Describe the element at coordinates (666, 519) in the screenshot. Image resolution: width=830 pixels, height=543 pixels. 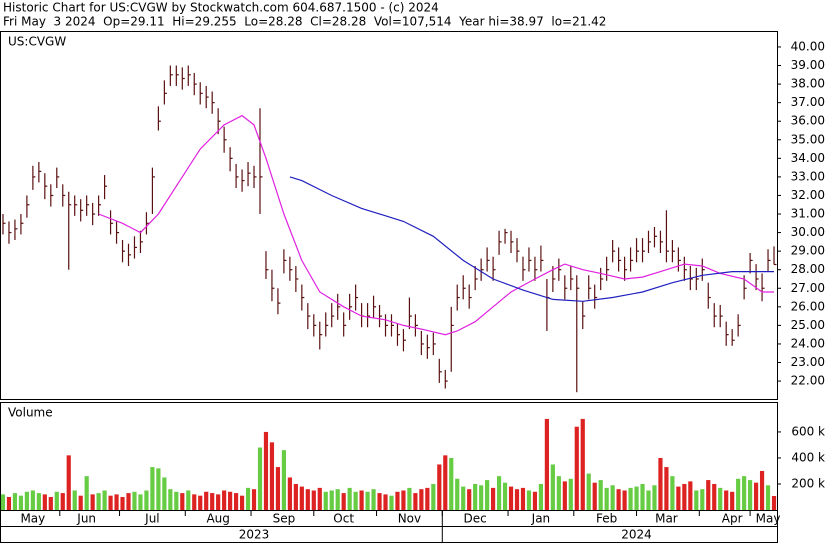
I see `x-tick-label: Mar` at that location.